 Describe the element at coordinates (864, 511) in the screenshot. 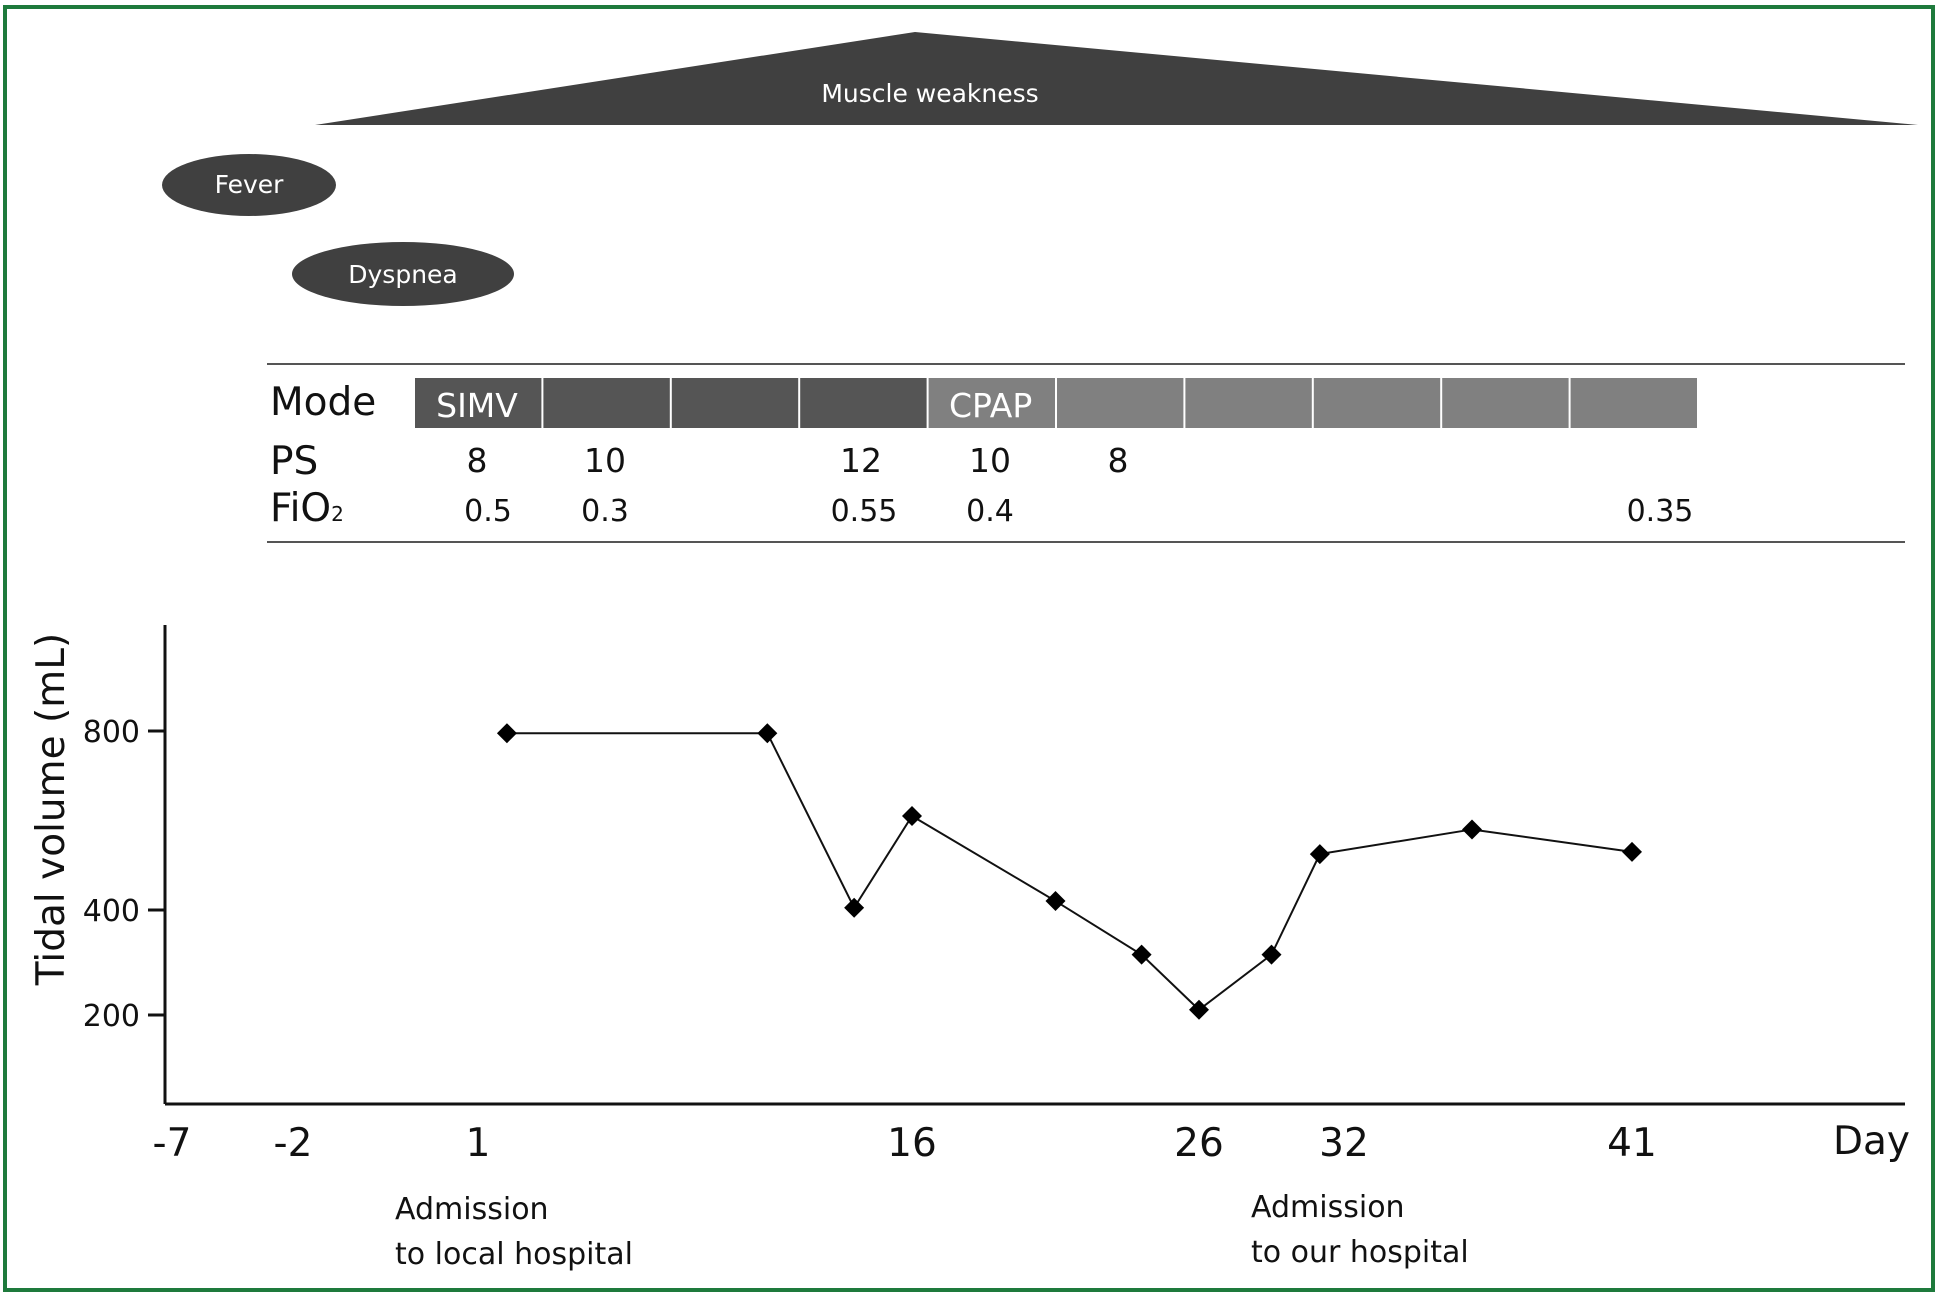

I see `fio2-value: 0.55` at that location.